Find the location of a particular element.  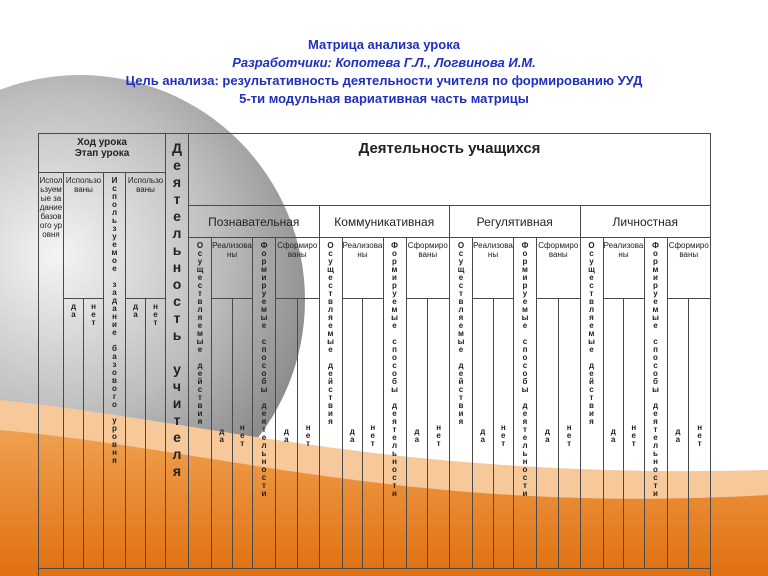

group-header-text: Регулятивная is located at coordinates (514, 221).